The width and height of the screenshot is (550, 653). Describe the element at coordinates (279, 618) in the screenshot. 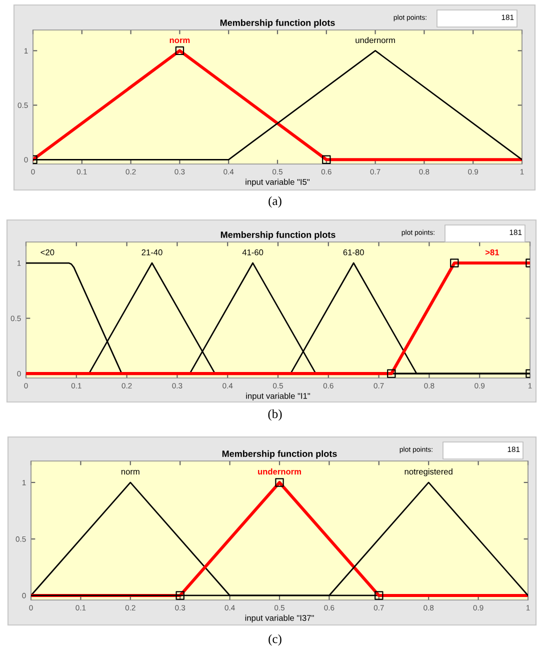

I see `x-axis-title: input variable "I37"` at that location.